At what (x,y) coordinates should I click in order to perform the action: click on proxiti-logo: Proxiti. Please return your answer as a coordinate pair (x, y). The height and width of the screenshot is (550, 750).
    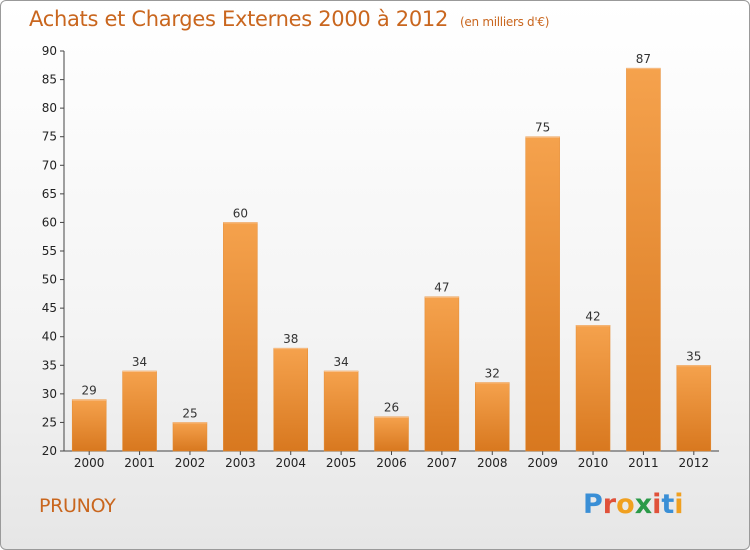
    Looking at the image, I should click on (633, 504).